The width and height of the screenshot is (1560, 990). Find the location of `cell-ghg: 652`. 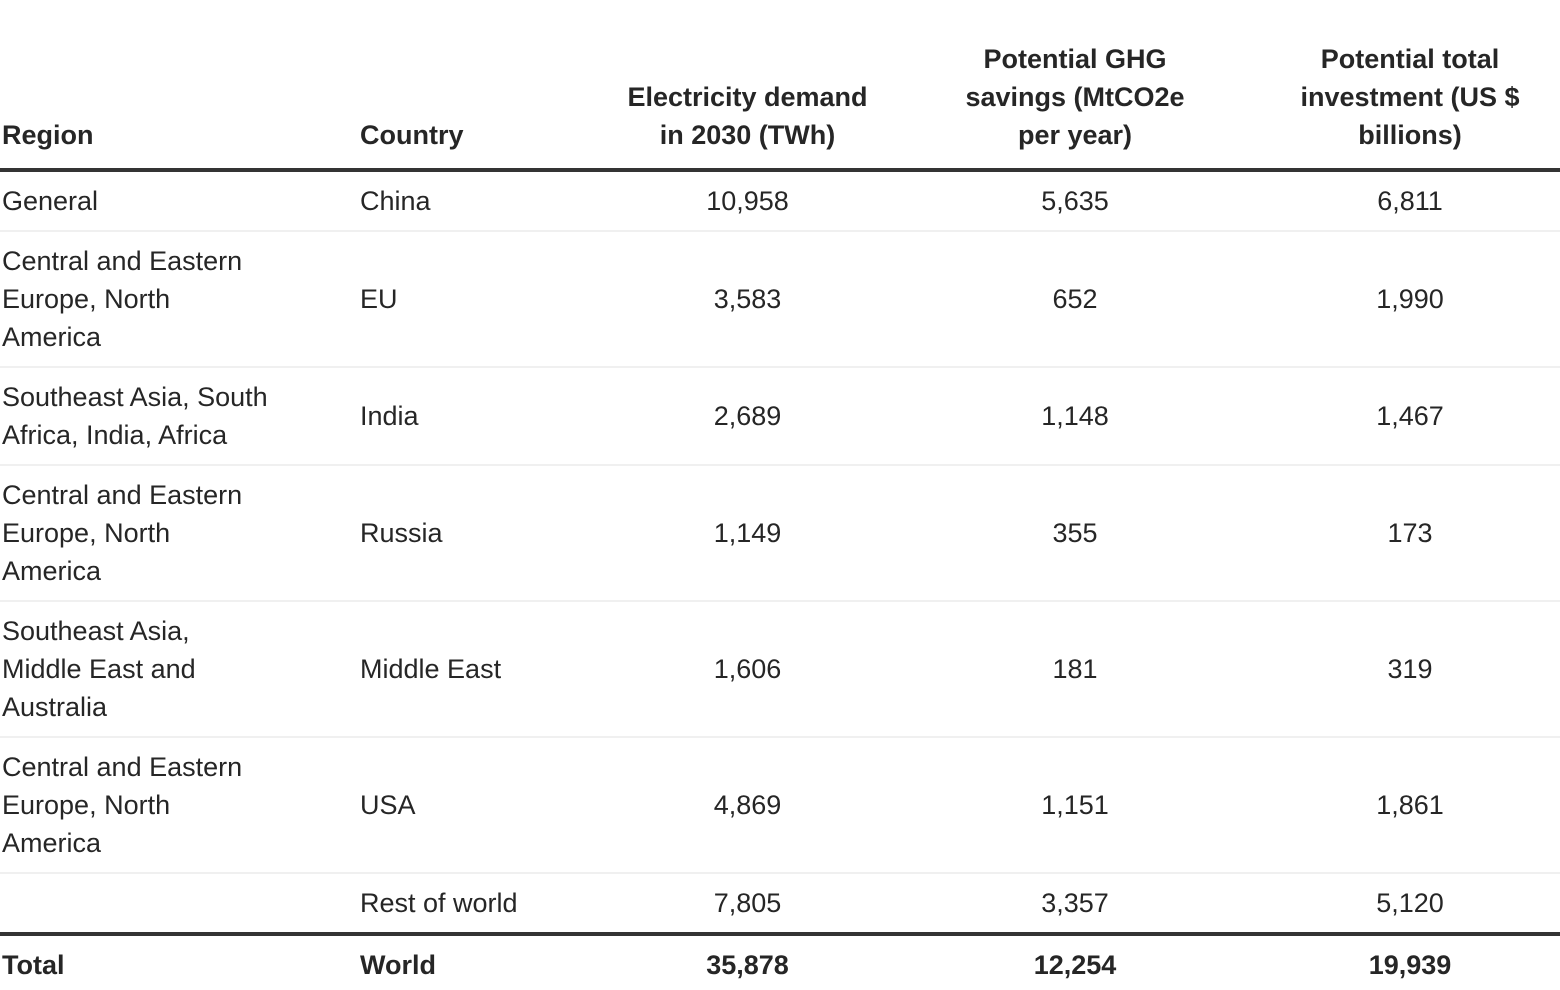

cell-ghg: 652 is located at coordinates (1075, 299).